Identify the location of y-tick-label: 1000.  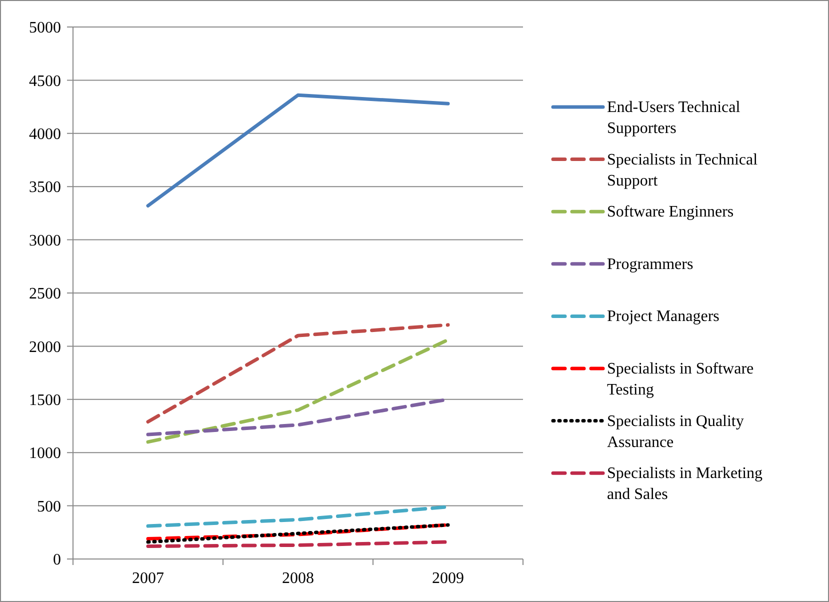
(45, 453).